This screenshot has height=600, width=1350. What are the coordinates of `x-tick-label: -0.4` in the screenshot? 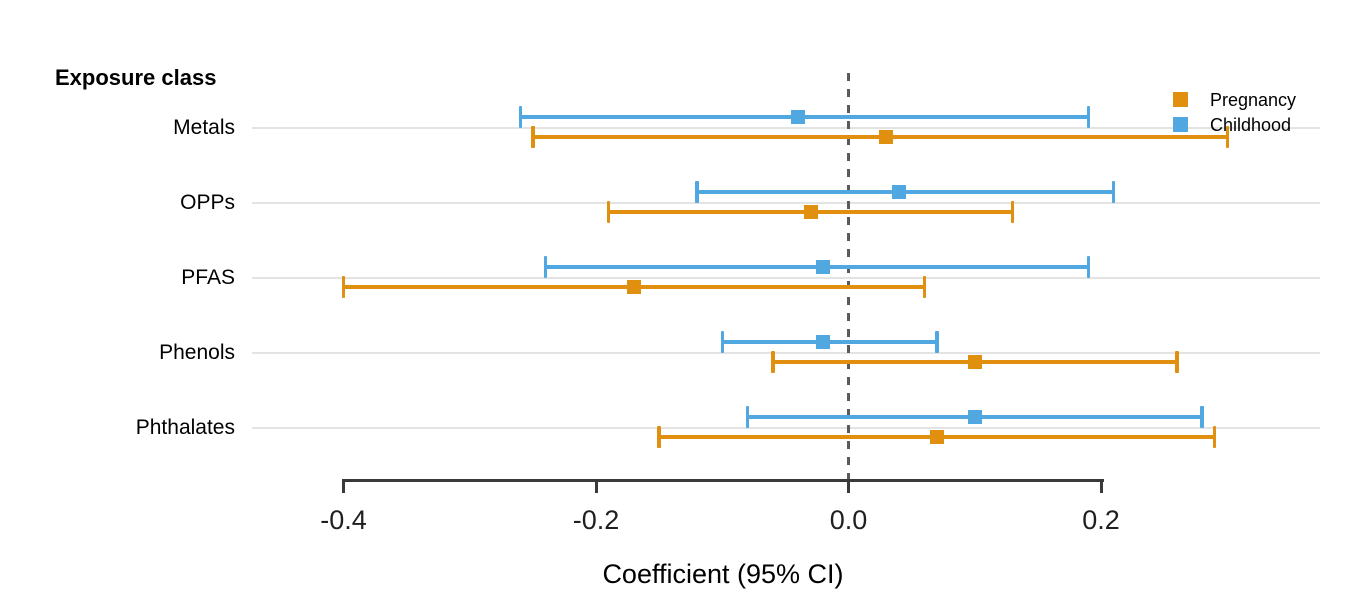 It's located at (343, 520).